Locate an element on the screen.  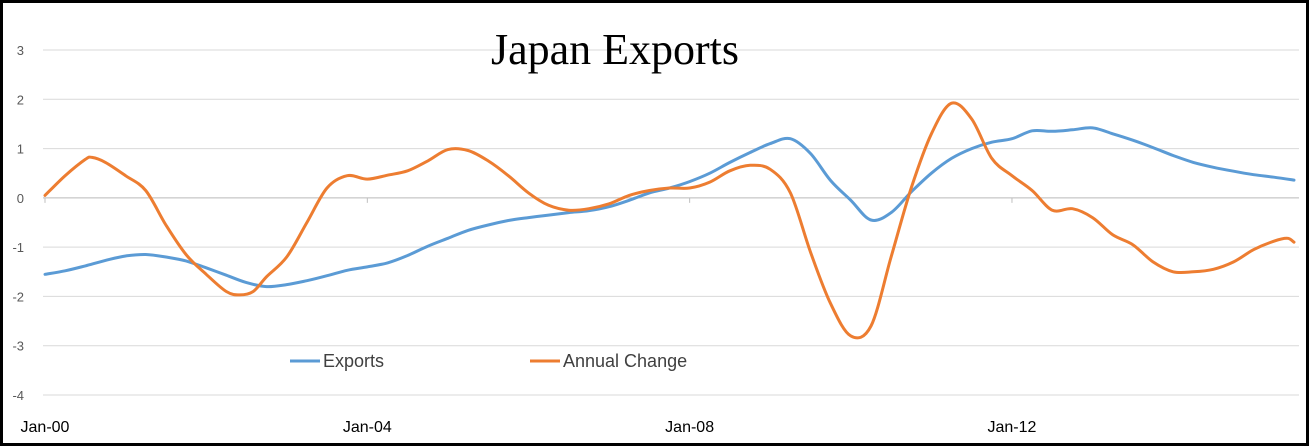
x-tick-label: Jan-12 is located at coordinates (1012, 427).